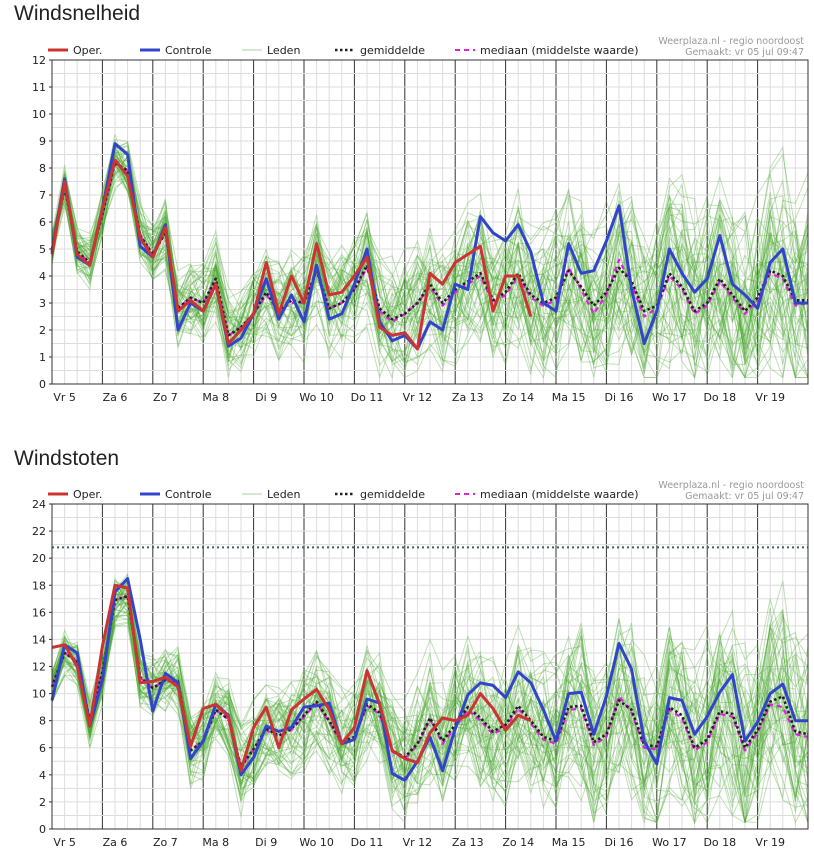 This screenshot has height=865, width=814. I want to click on gust-x-tick-label: Di 9, so click(266, 842).